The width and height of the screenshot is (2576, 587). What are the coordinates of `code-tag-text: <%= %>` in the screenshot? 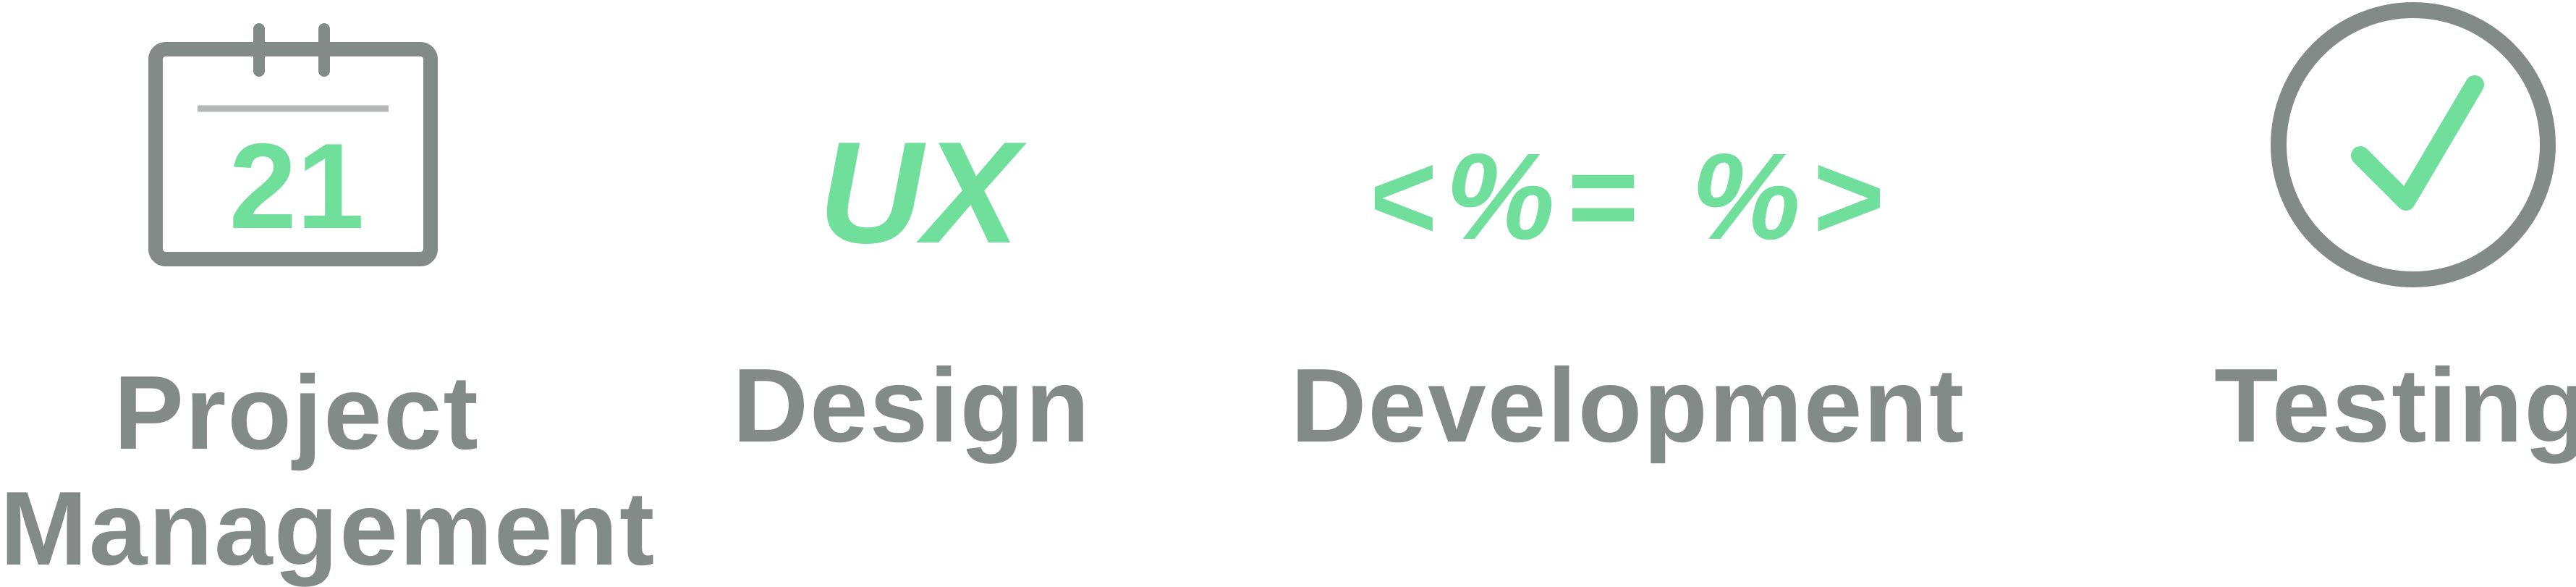 It's located at (1628, 194).